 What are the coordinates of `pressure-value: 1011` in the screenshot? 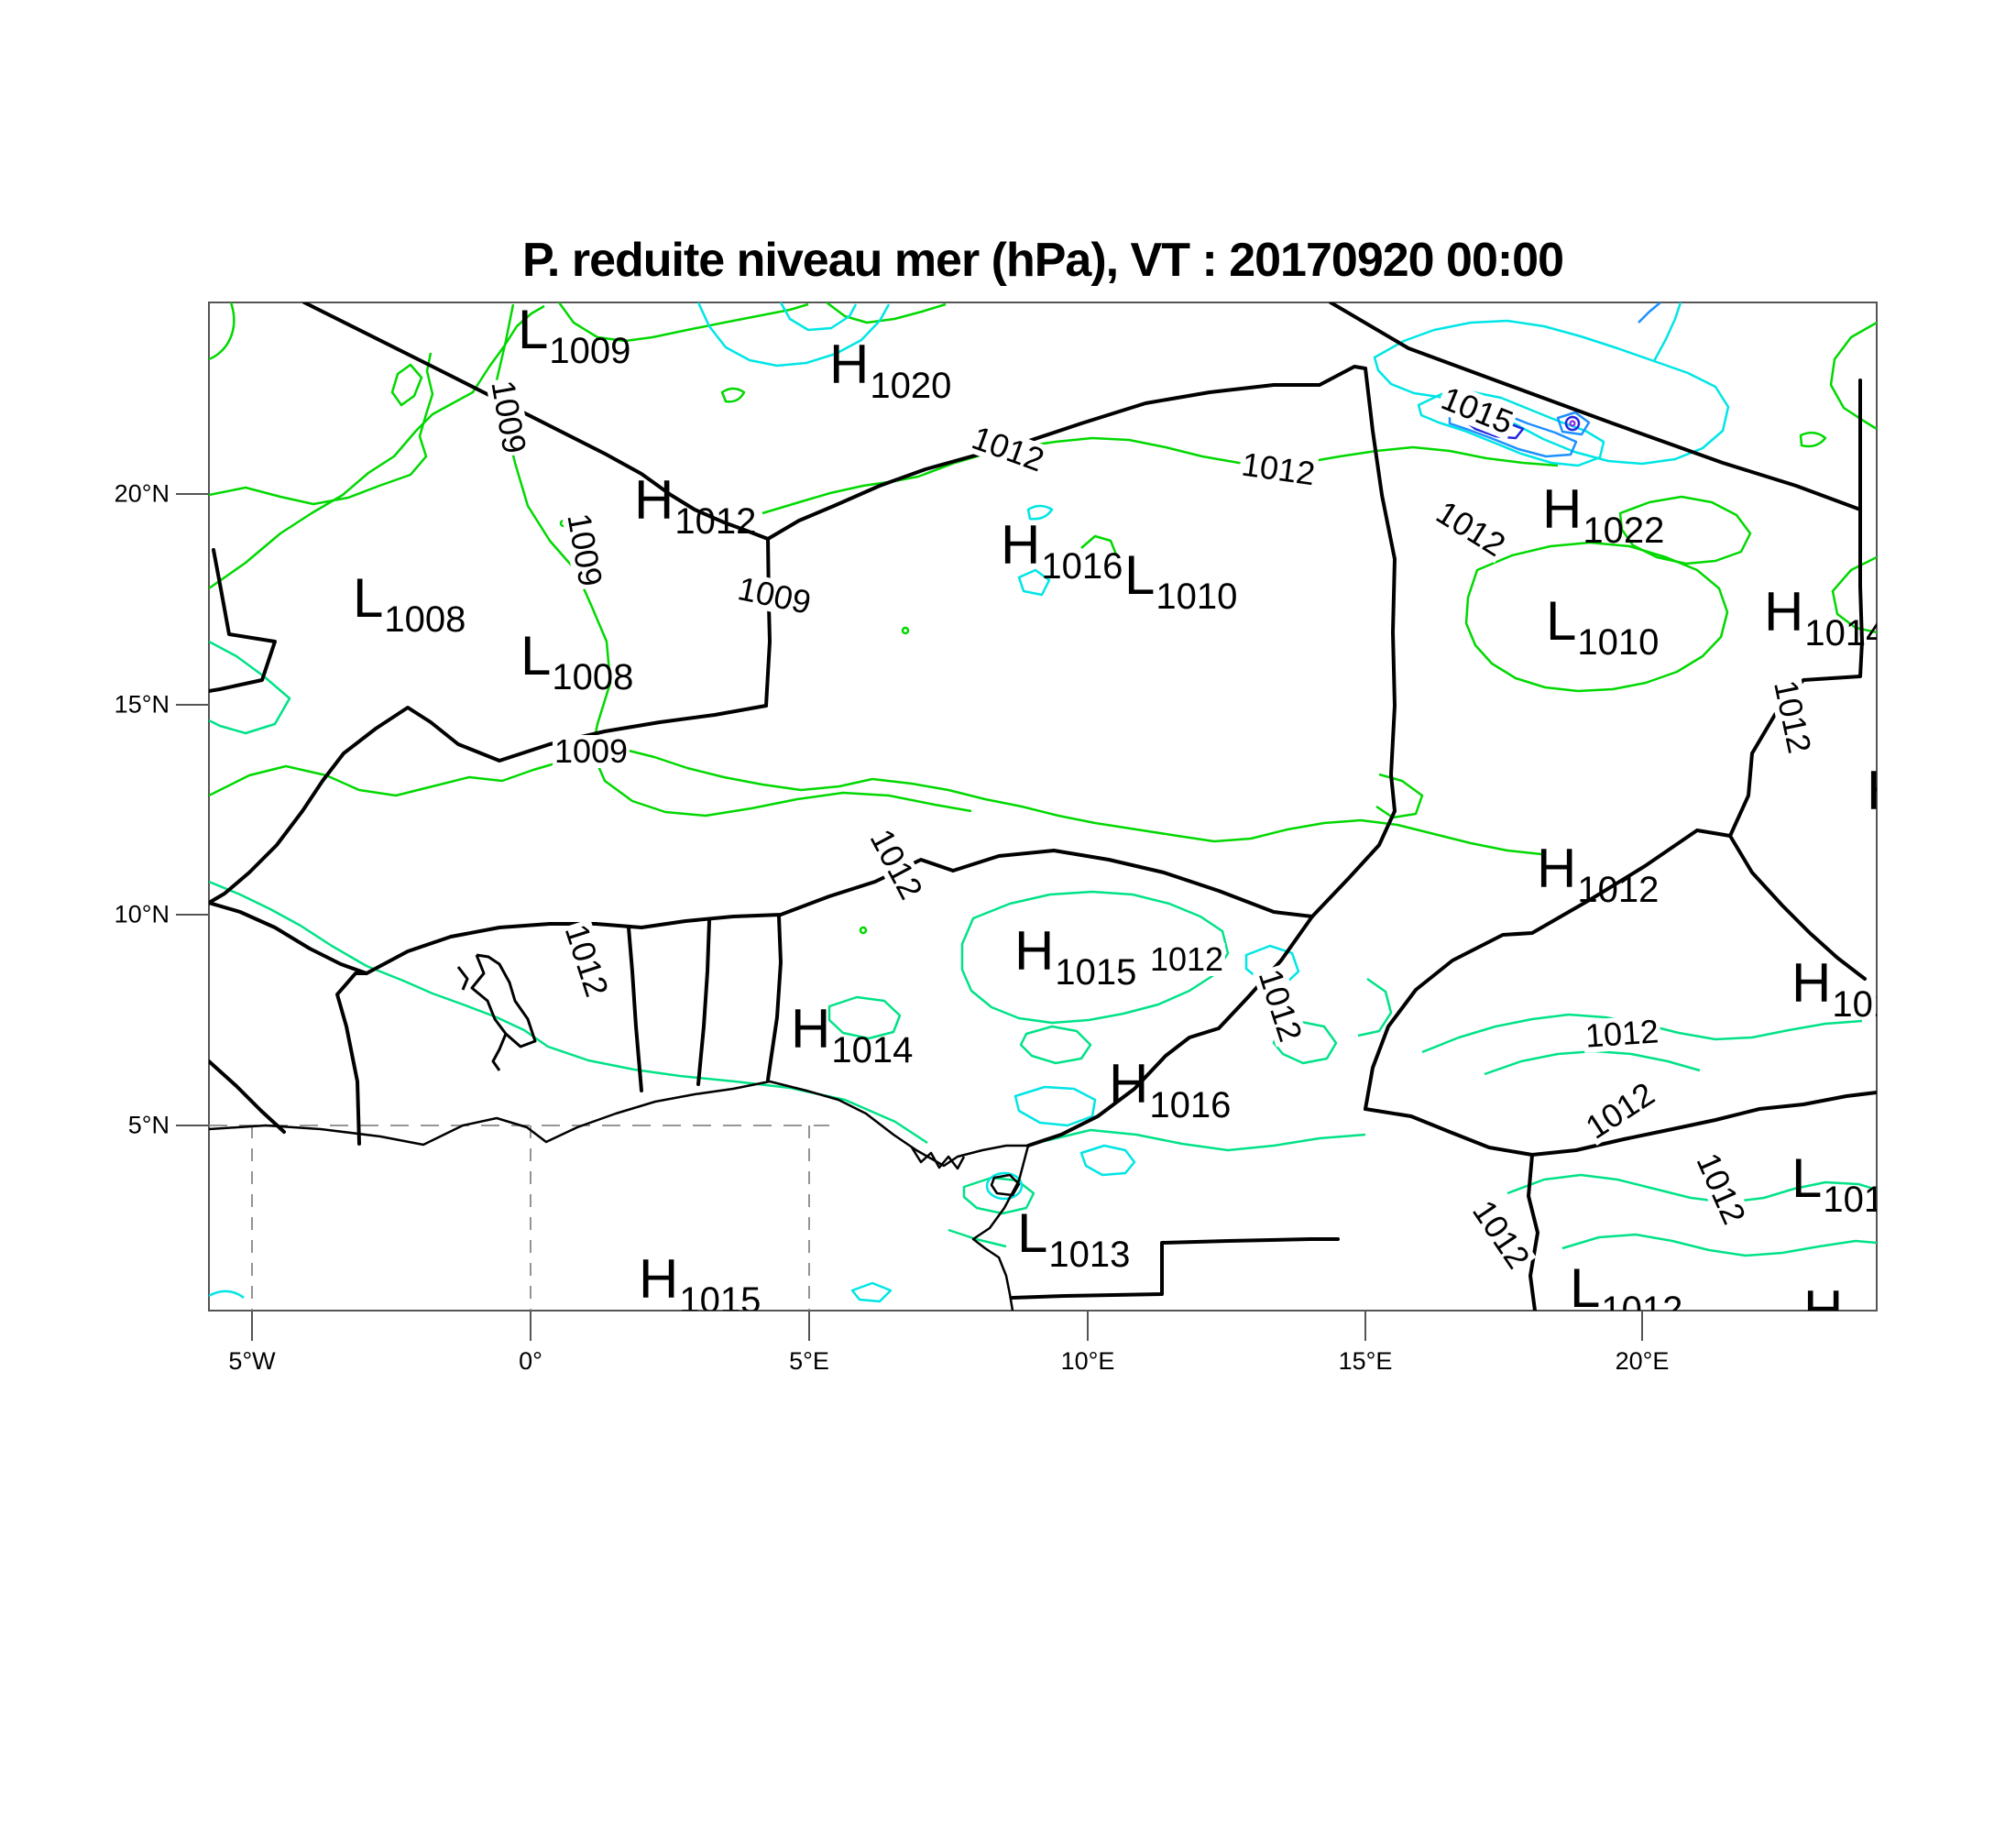 It's located at (1850, 1200).